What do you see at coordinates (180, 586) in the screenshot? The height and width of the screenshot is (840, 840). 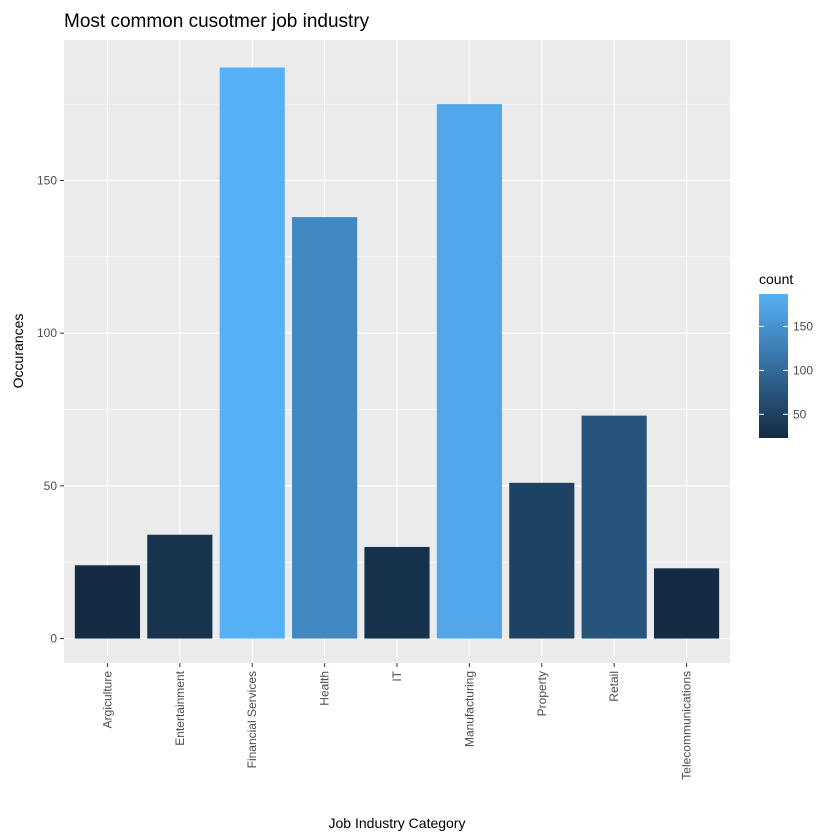 I see `bar-entertainment` at bounding box center [180, 586].